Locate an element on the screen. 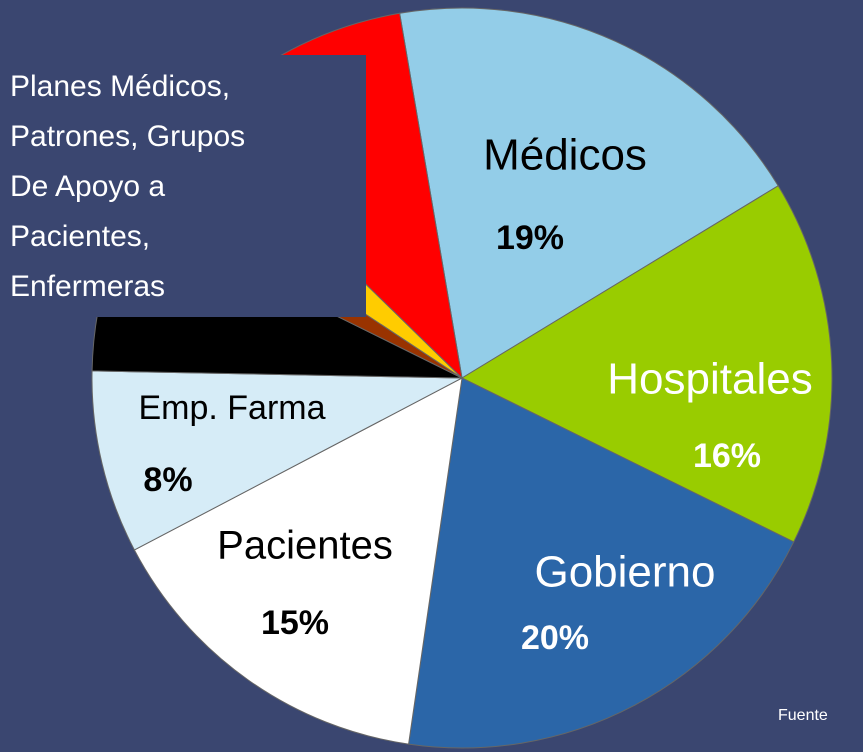 The height and width of the screenshot is (752, 863). value-label: 19% is located at coordinates (530, 238).